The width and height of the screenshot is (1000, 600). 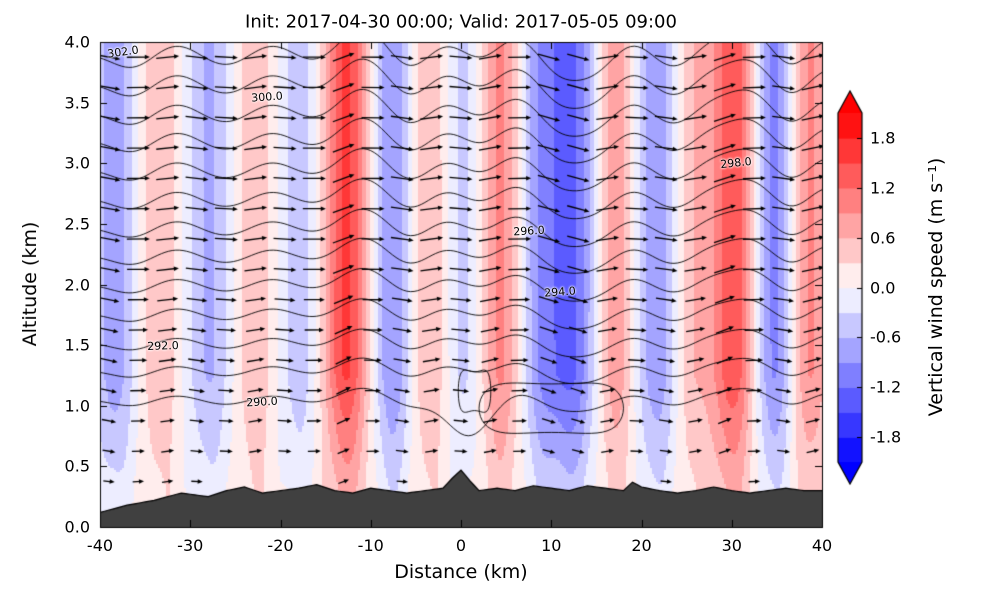 I want to click on y-axis-label: Altitude (km), so click(x=30, y=284).